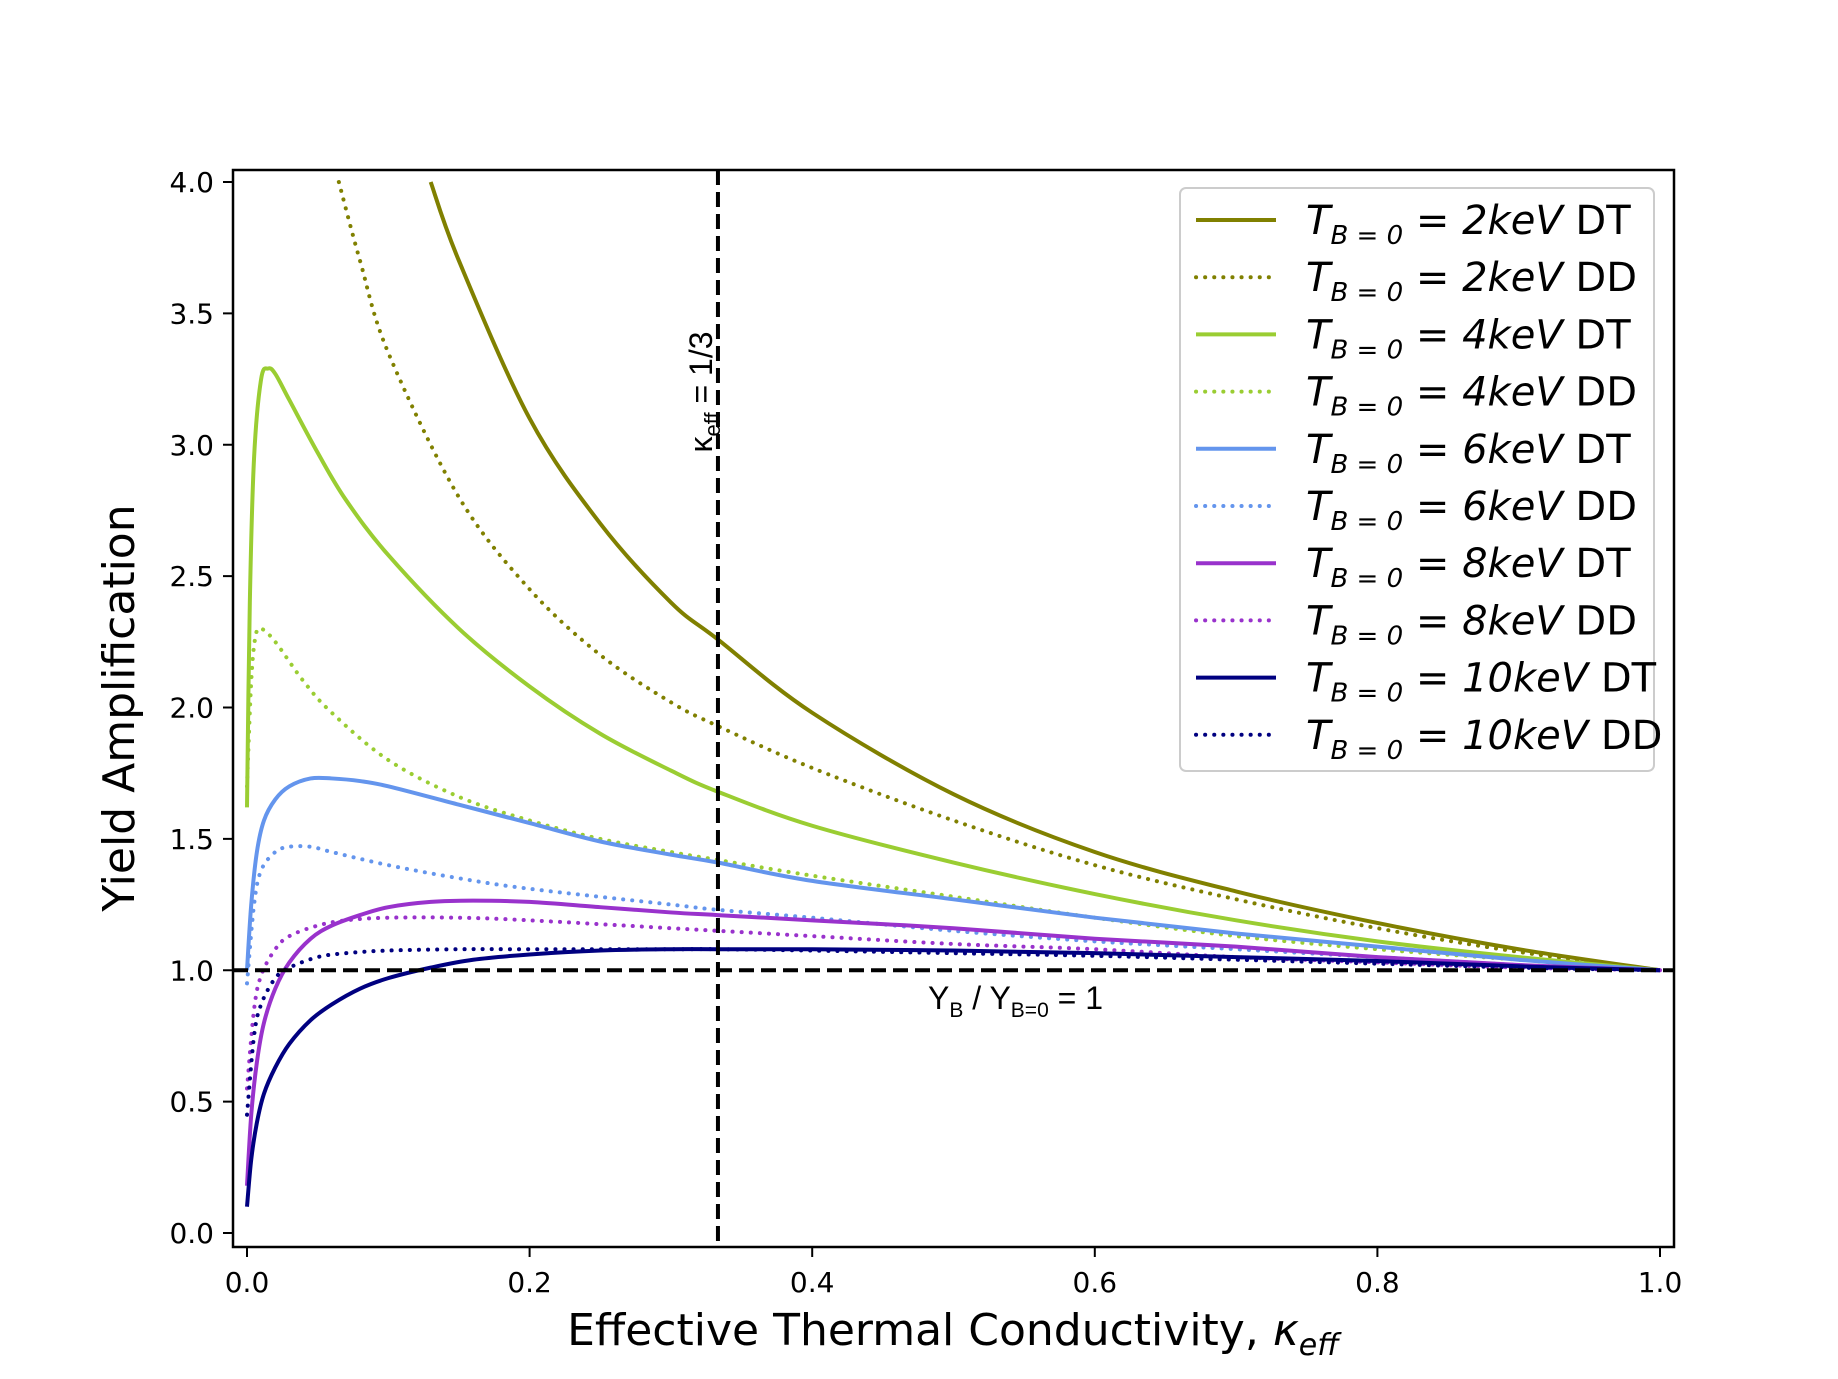 The height and width of the screenshot is (1379, 1838). I want to click on y-tick-label: 4.0, so click(191, 182).